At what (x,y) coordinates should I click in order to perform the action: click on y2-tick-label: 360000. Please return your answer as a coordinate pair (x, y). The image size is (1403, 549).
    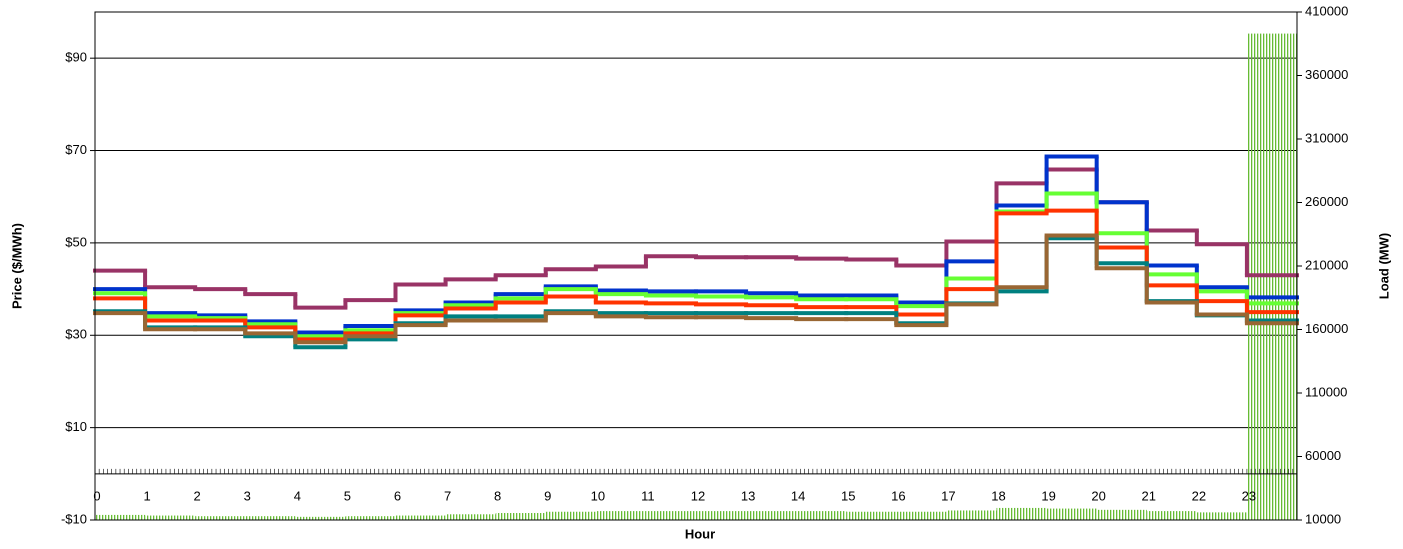
    Looking at the image, I should click on (1326, 74).